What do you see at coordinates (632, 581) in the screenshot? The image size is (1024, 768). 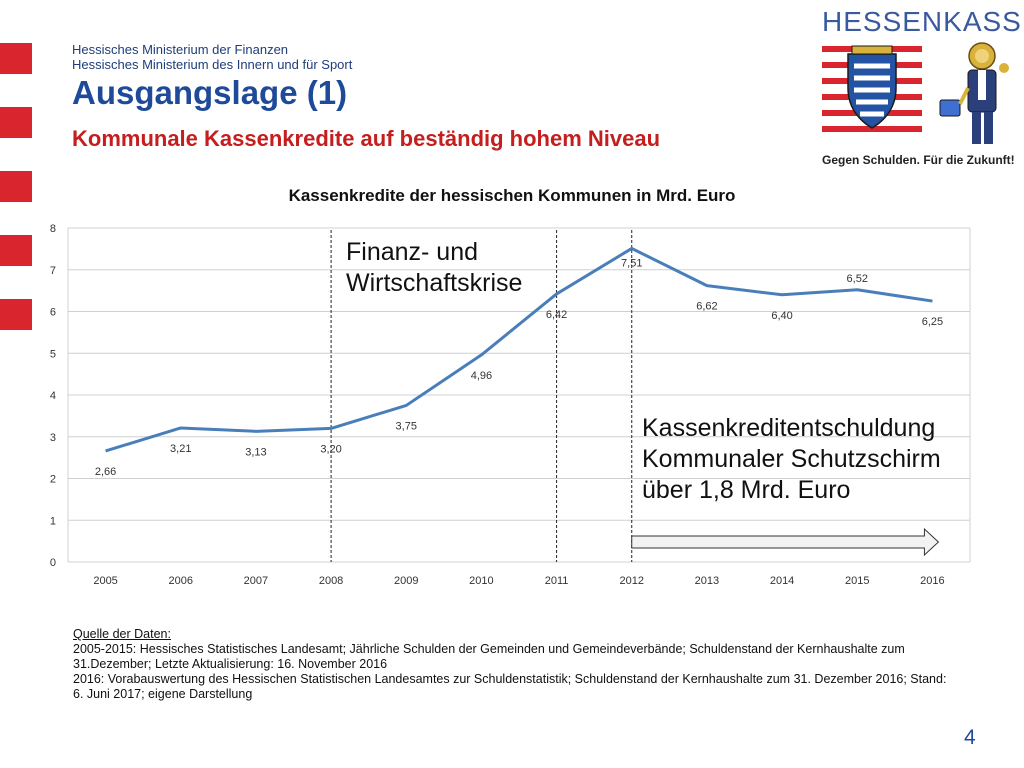 I see `x-tick-label: 2012` at bounding box center [632, 581].